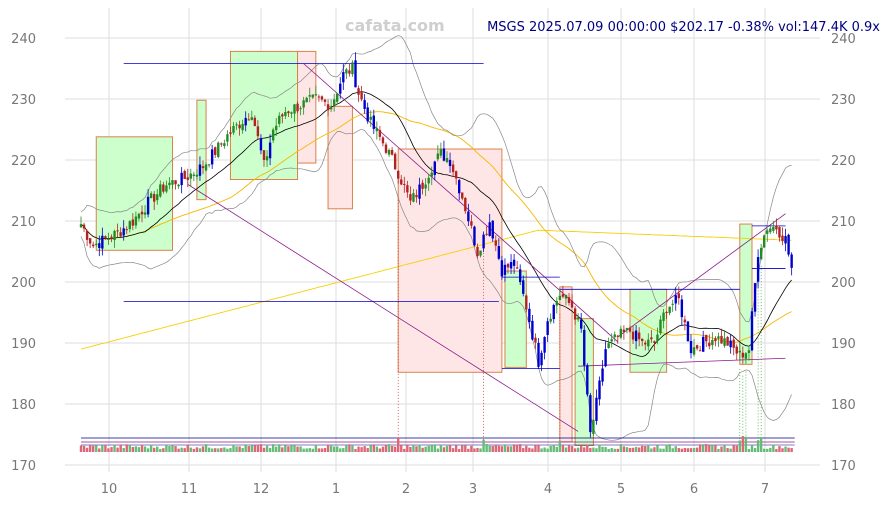  What do you see at coordinates (765, 489) in the screenshot?
I see `x-tick-label: 7` at bounding box center [765, 489].